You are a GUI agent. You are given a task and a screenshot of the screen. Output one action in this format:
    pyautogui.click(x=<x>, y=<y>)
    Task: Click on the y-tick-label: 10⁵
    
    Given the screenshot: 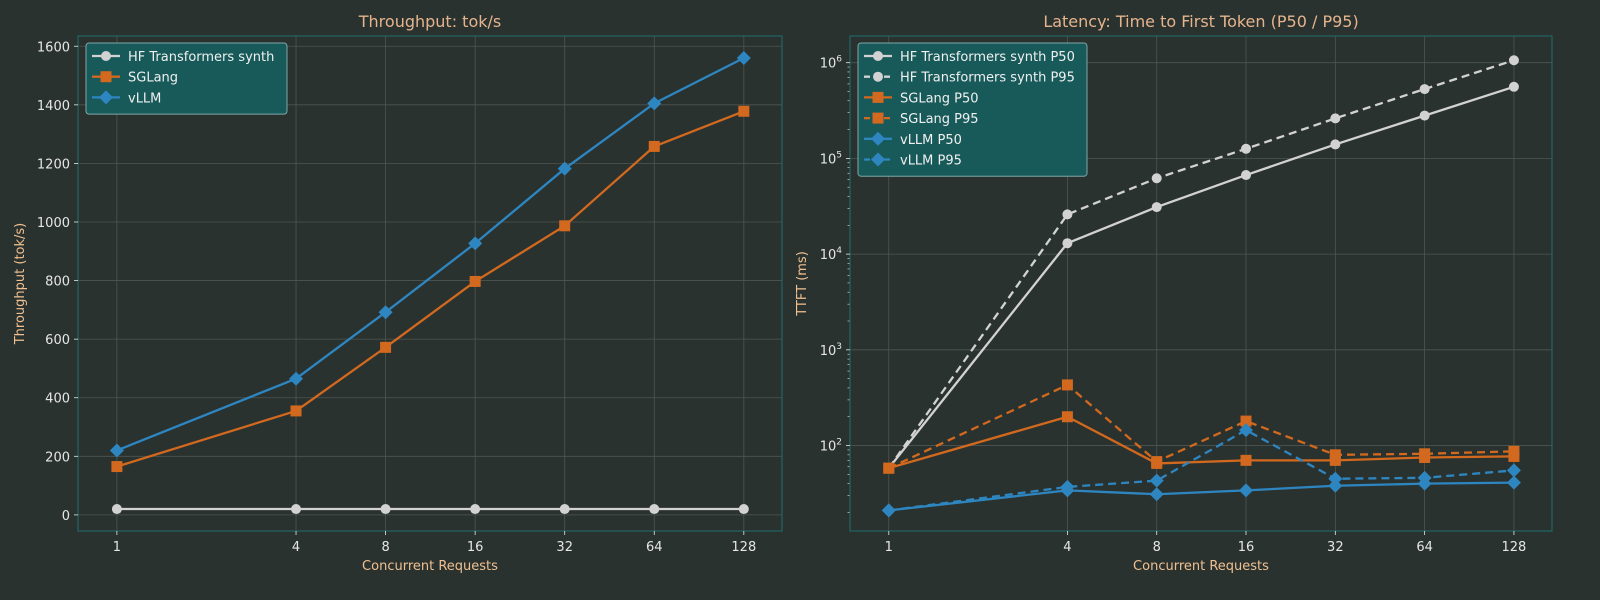 What is the action you would take?
    pyautogui.click(x=831, y=158)
    